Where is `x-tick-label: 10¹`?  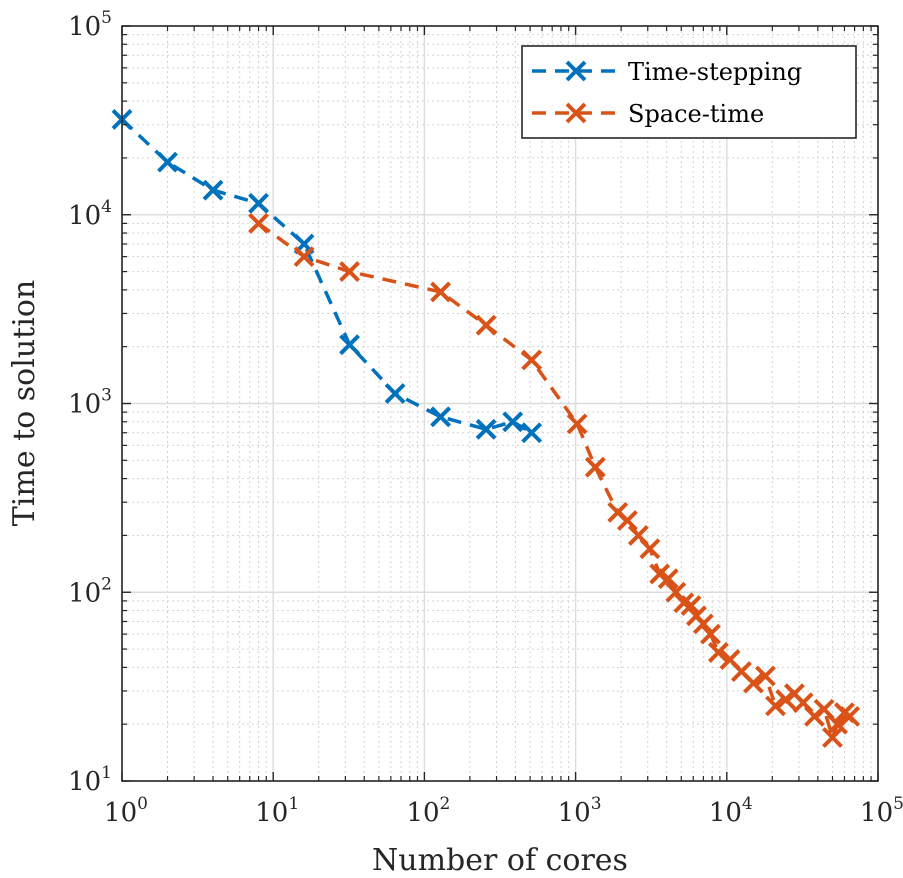 x-tick-label: 10¹ is located at coordinates (277, 811).